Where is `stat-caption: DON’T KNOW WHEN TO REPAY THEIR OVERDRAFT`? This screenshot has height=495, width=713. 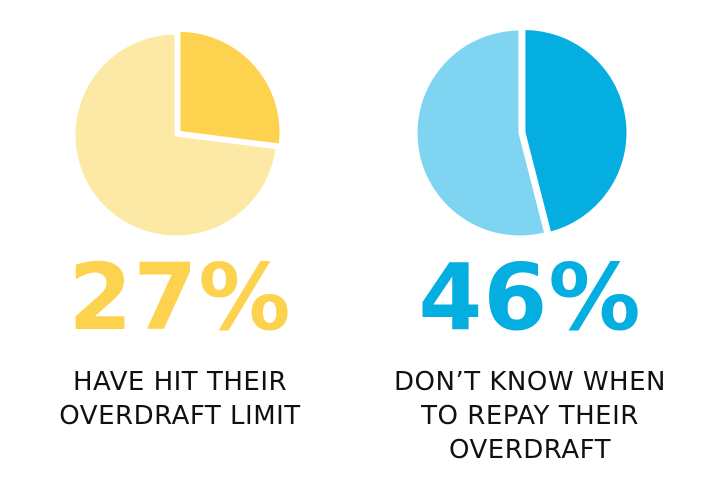 stat-caption: DON’T KNOW WHEN TO REPAY THEIR OVERDRAFT is located at coordinates (530, 416).